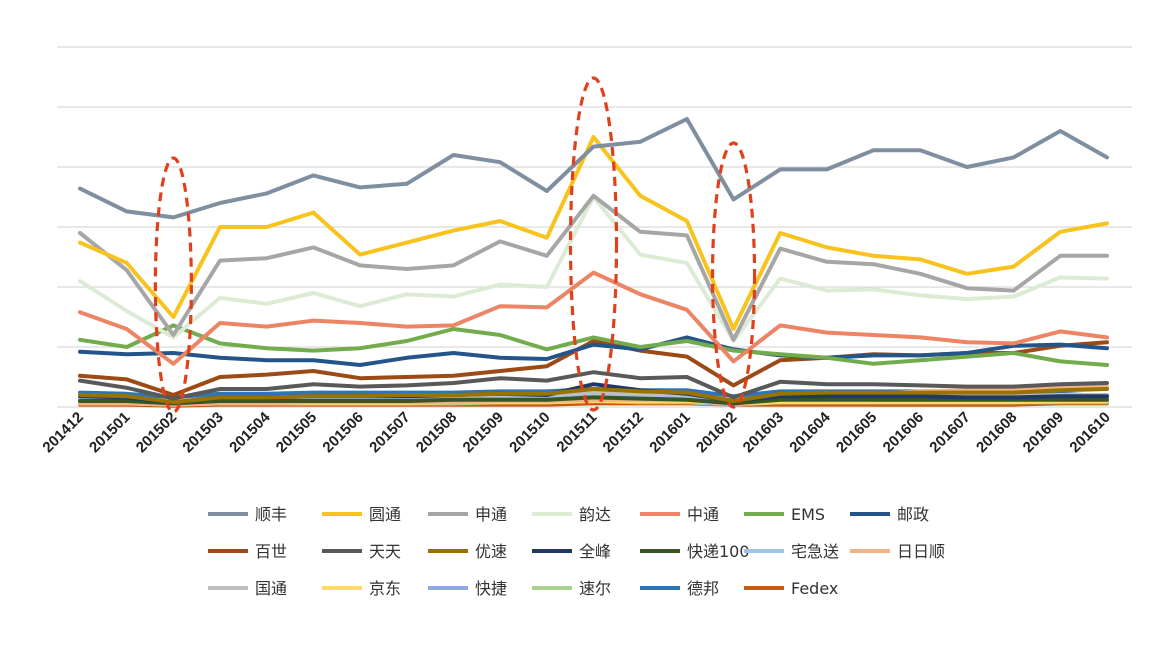 Image resolution: width=1175 pixels, height=646 pixels. I want to click on legend-item: 天天, so click(361, 551).